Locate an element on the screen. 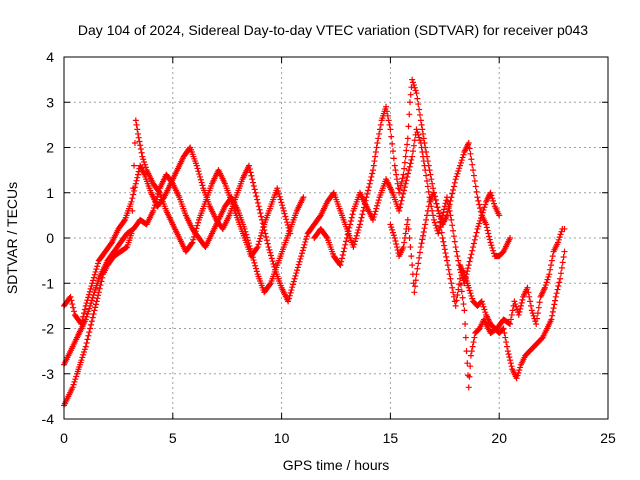  y-tick-label: 0 is located at coordinates (50, 238).